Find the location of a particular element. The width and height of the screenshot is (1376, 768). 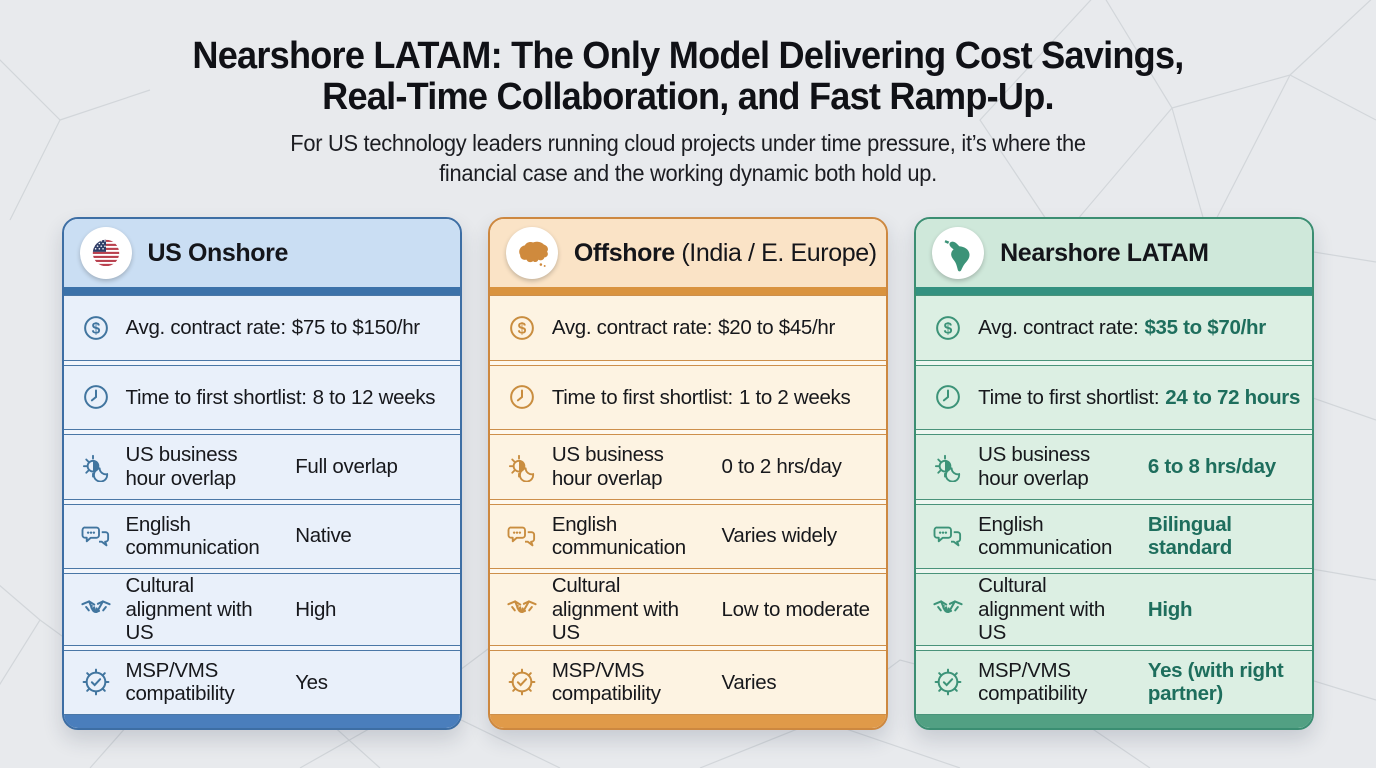

us-flag-icon is located at coordinates (105, 253).